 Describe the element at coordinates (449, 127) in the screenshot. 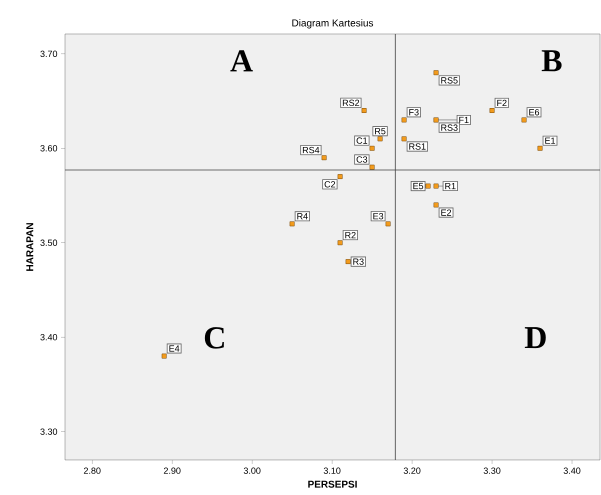

I see `annotation: RS3` at that location.